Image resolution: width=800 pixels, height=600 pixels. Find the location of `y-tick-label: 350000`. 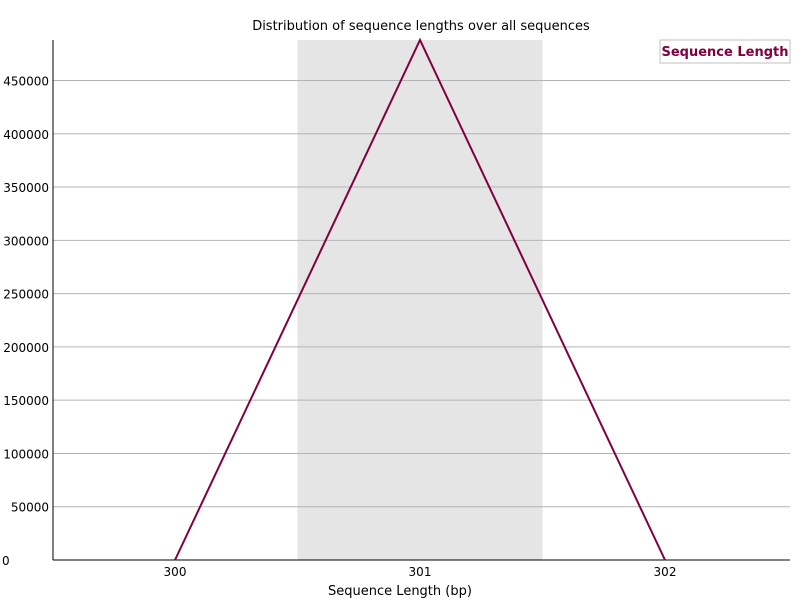

y-tick-label: 350000 is located at coordinates (26, 188).